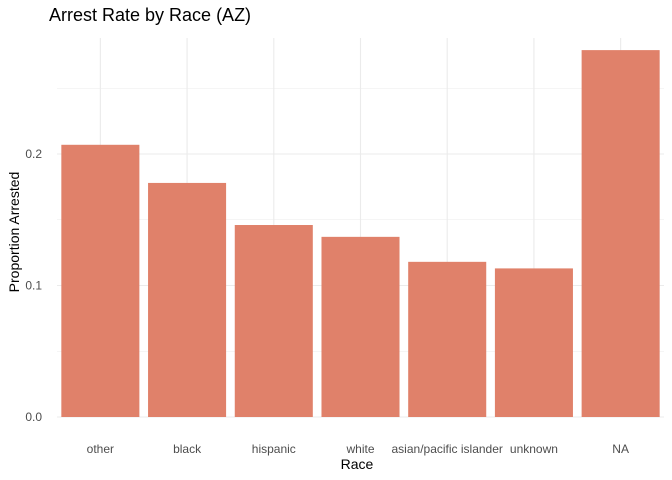 The height and width of the screenshot is (480, 672). I want to click on bar-na, so click(620, 234).